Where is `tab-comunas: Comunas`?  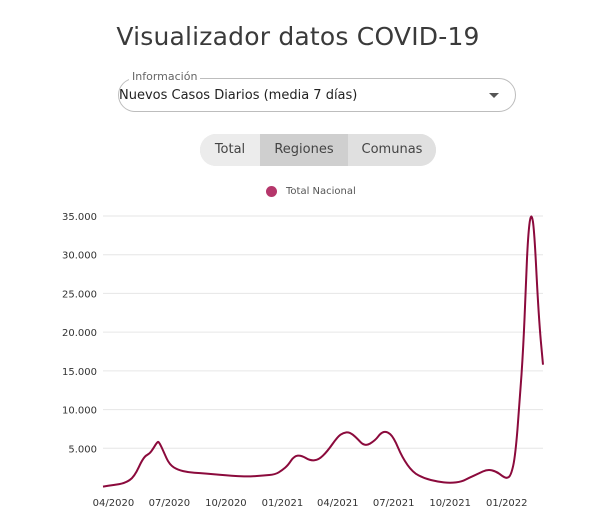
tab-comunas: Comunas is located at coordinates (392, 150).